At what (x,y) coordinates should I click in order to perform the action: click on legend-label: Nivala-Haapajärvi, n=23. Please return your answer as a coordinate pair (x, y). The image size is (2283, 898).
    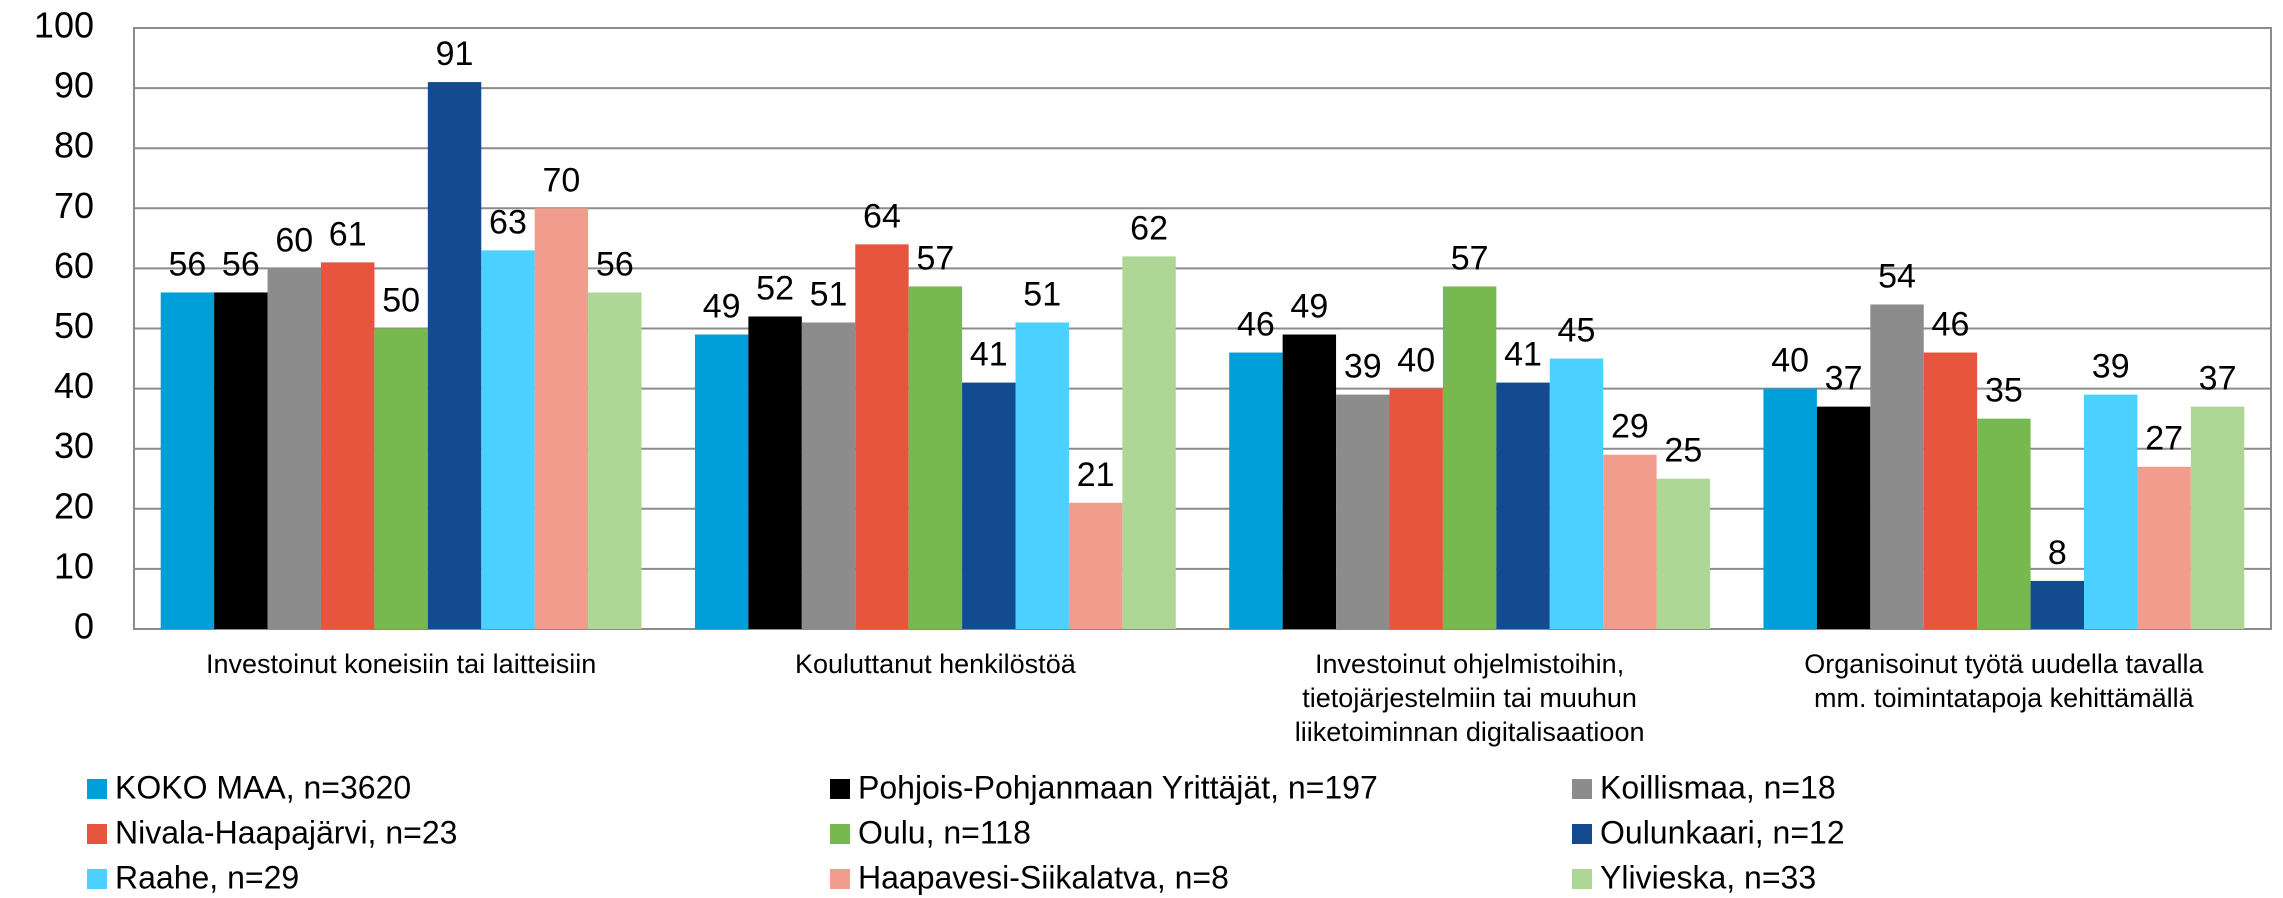
    Looking at the image, I should click on (286, 832).